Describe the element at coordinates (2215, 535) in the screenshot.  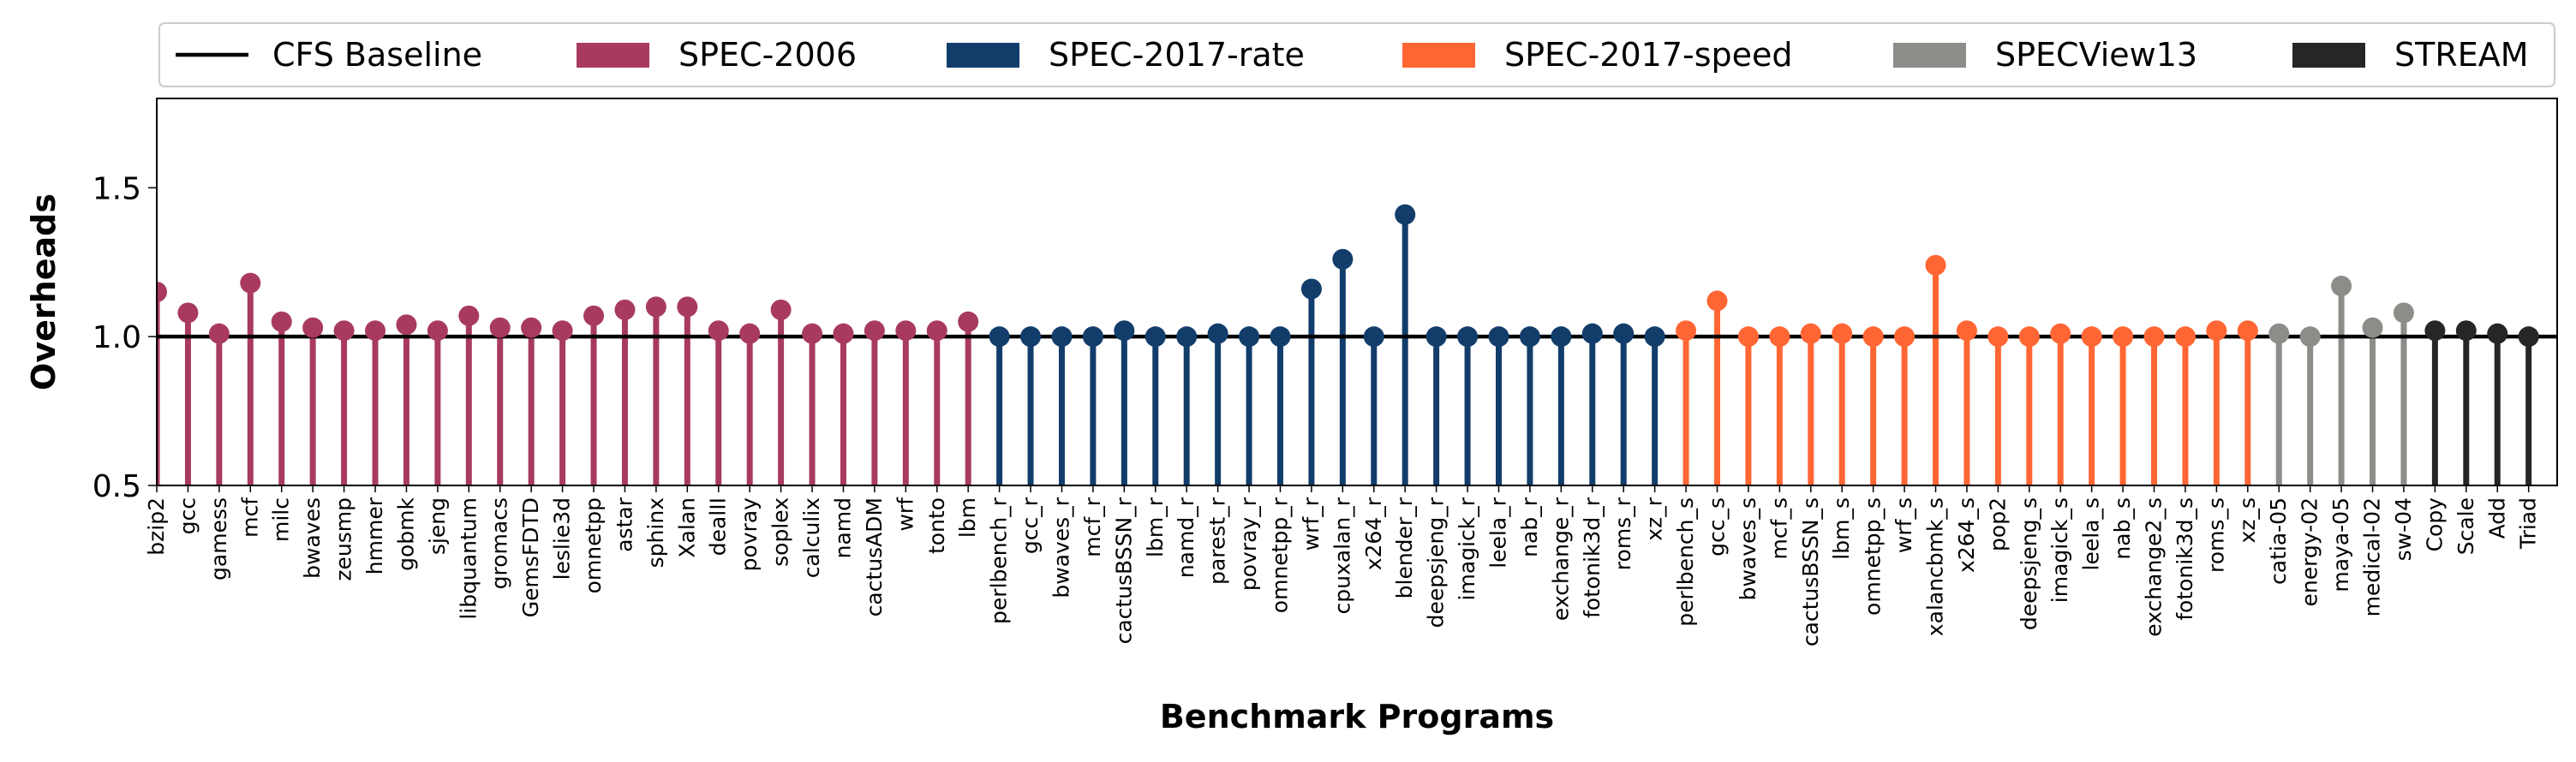
I see `x-tick-label: roms_s` at that location.